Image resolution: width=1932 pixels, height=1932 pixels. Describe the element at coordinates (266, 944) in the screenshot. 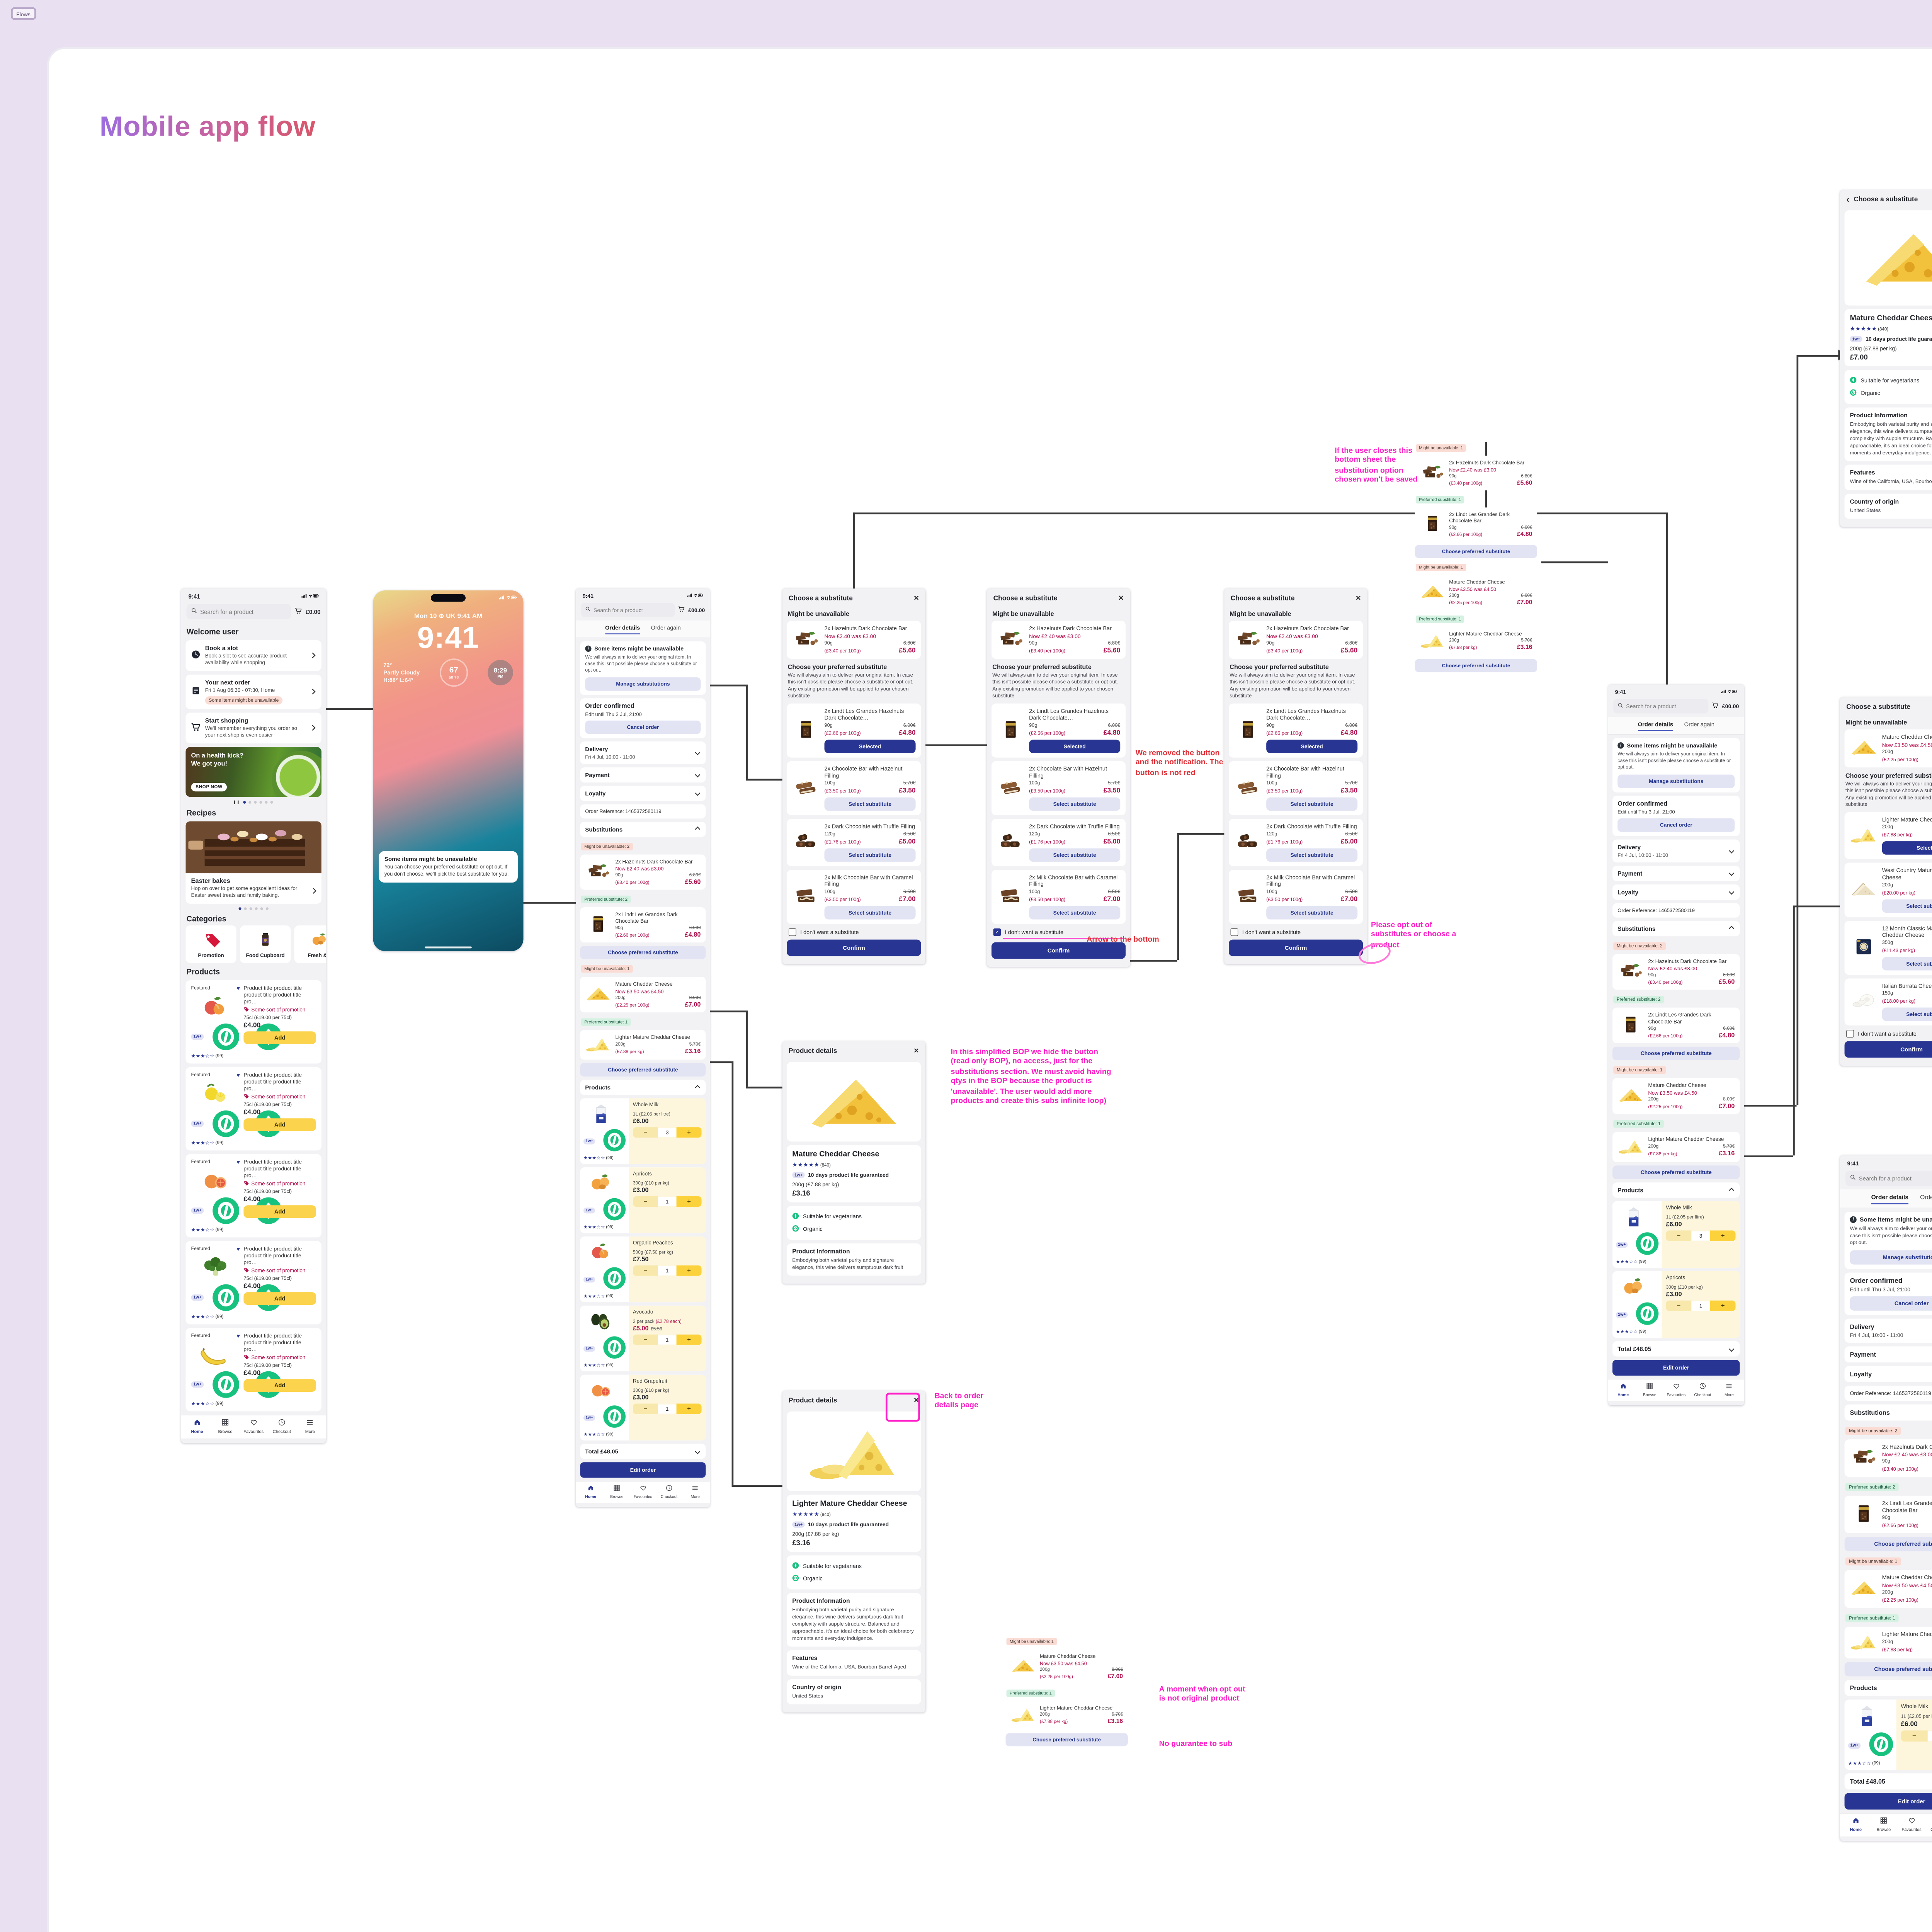

I see `category-card: Food Cupboard` at that location.